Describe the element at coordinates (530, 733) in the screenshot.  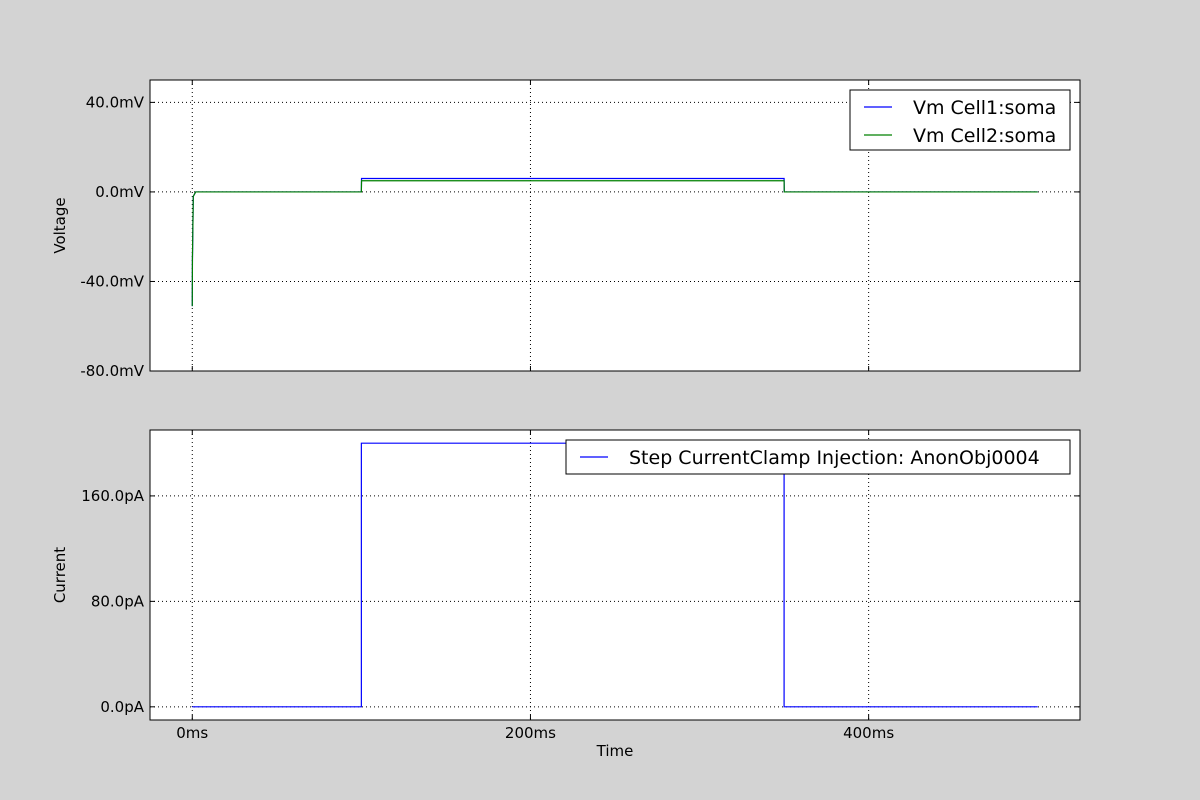
I see `x-tick-label: 200ms` at that location.